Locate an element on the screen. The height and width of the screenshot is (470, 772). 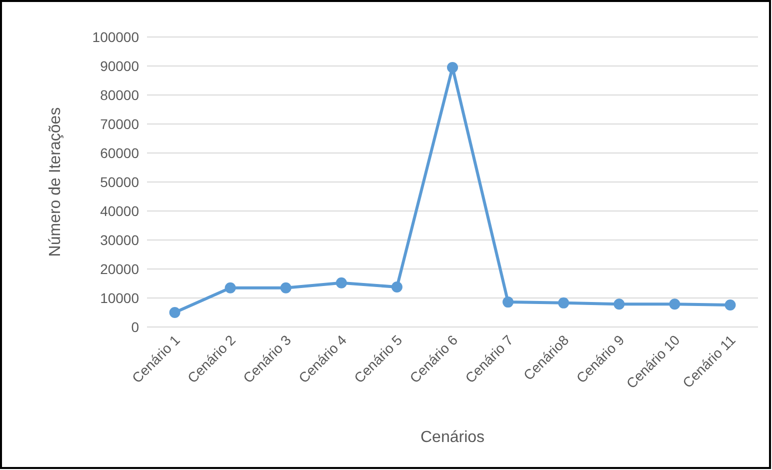
y-axis-title: Número de Iterações is located at coordinates (55, 182).